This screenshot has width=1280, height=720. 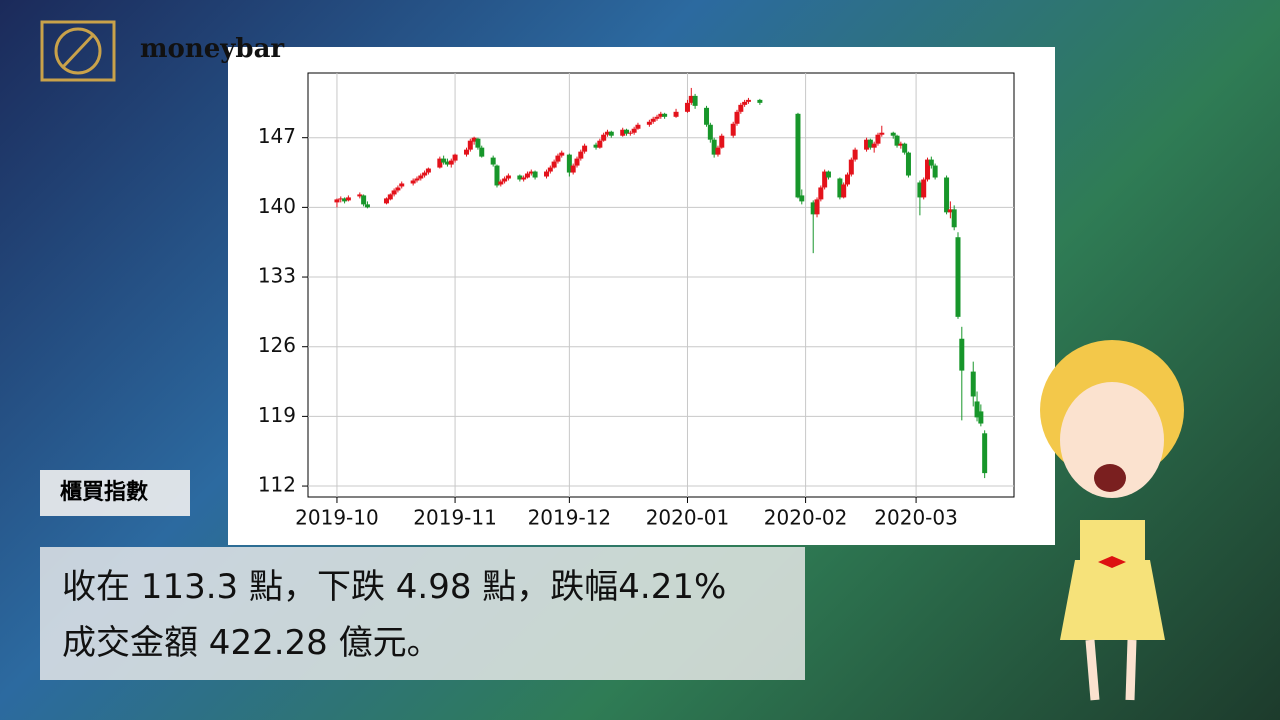 What do you see at coordinates (394, 587) in the screenshot?
I see `caption-line: 收在 113.3 點，下跌 4.98 點，跌幅4.21%` at bounding box center [394, 587].